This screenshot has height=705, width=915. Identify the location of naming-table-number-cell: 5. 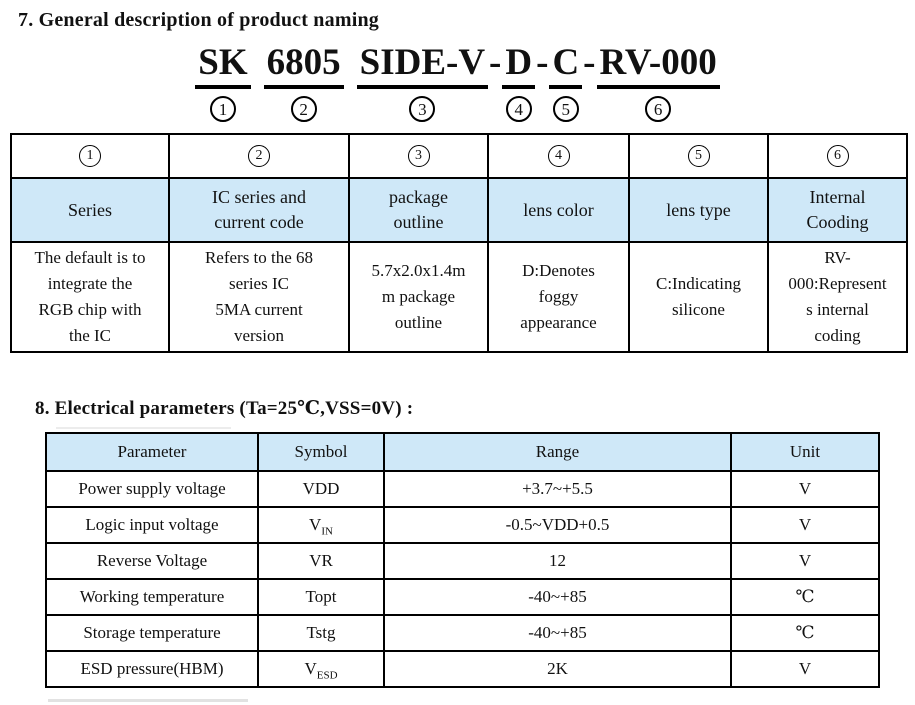
(698, 156).